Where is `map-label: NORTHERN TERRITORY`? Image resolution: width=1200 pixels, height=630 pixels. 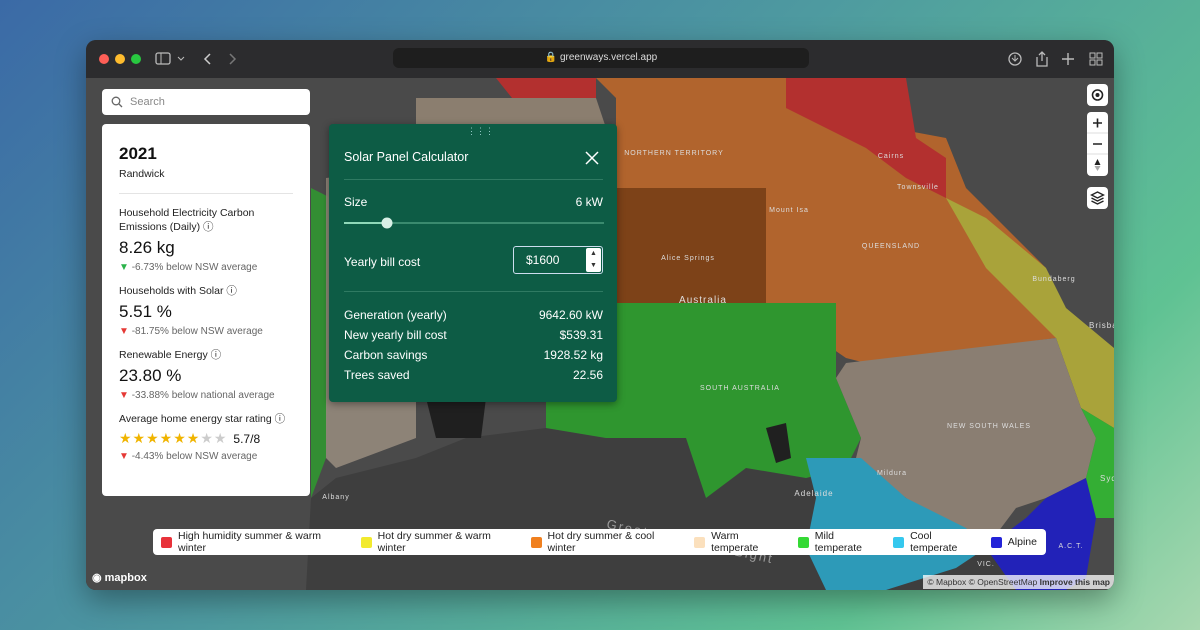 map-label: NORTHERN TERRITORY is located at coordinates (674, 153).